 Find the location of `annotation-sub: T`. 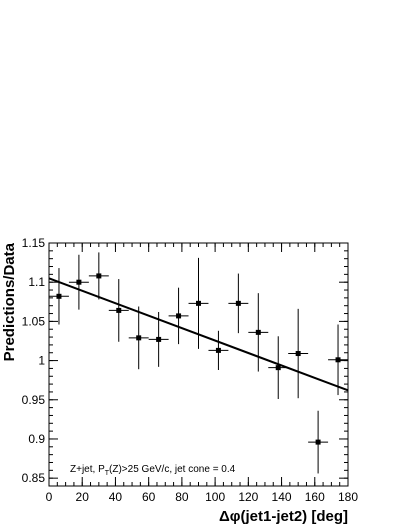

annotation-sub: T is located at coordinates (107, 473).